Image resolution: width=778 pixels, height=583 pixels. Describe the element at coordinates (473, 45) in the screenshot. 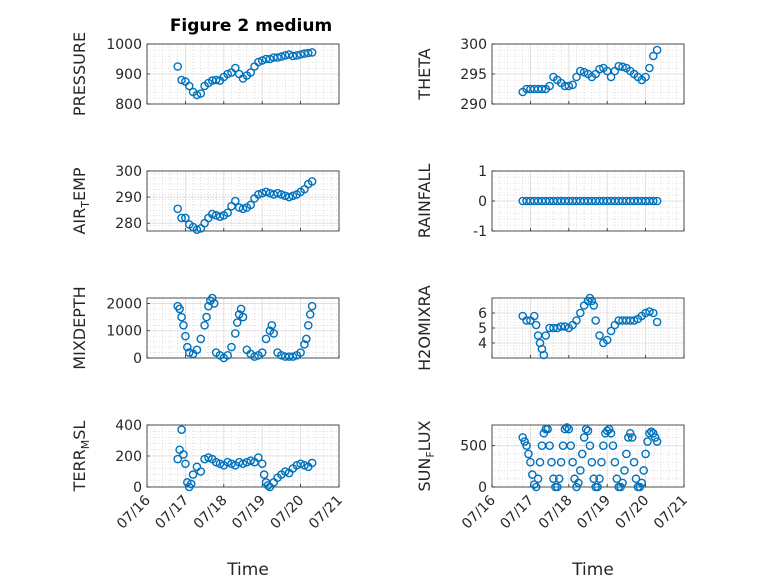

I see `y-tick-label: 300` at that location.